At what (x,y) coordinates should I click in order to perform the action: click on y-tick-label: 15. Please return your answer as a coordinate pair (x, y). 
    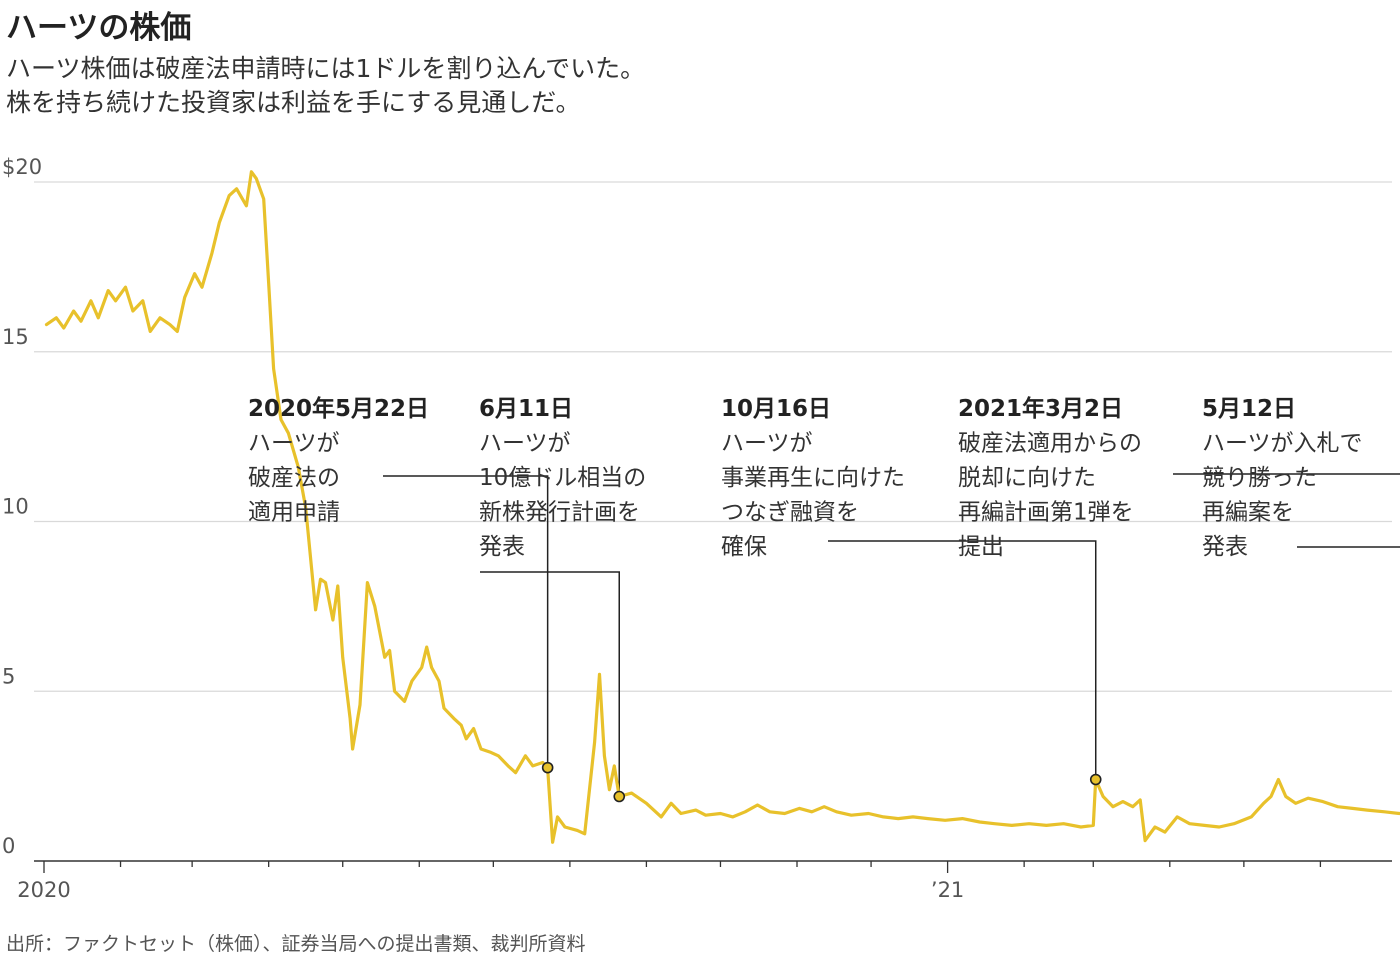
    Looking at the image, I should click on (15, 337).